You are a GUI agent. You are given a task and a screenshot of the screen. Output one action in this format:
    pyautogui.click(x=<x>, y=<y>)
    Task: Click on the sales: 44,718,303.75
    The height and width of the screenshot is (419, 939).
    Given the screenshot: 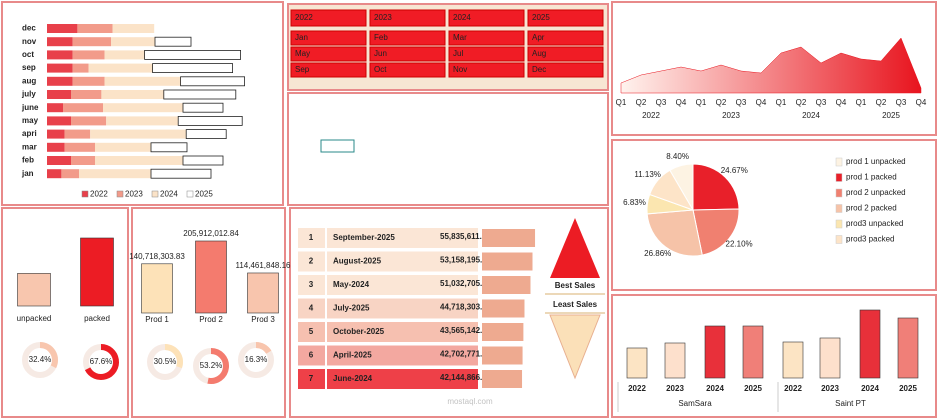 What is the action you would take?
    pyautogui.click(x=466, y=307)
    